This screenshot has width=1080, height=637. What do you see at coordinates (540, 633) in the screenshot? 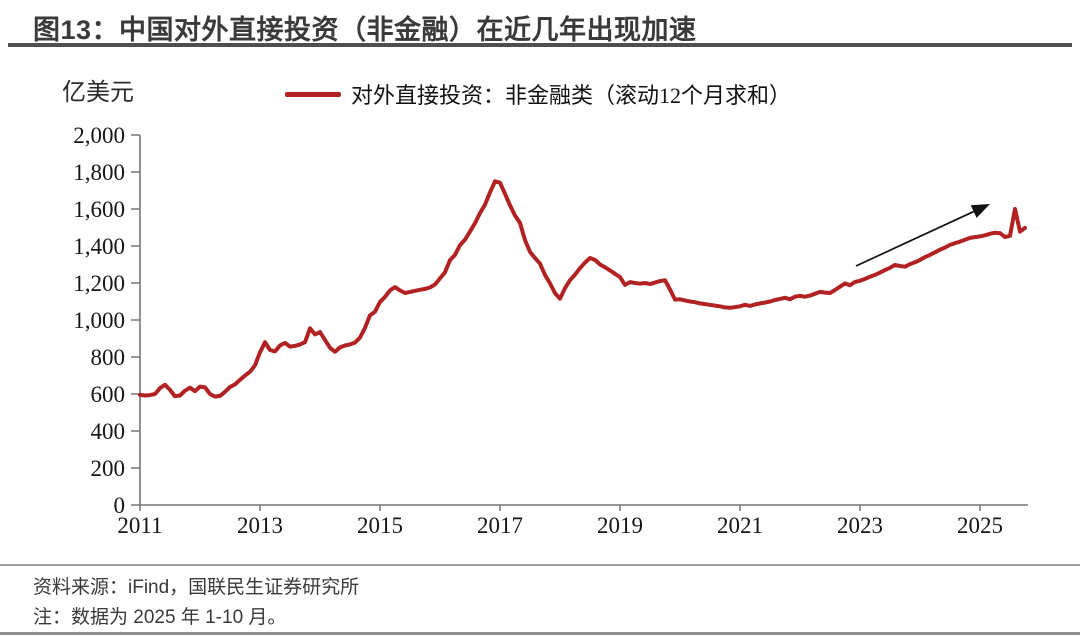
I see `bottom-border` at bounding box center [540, 633].